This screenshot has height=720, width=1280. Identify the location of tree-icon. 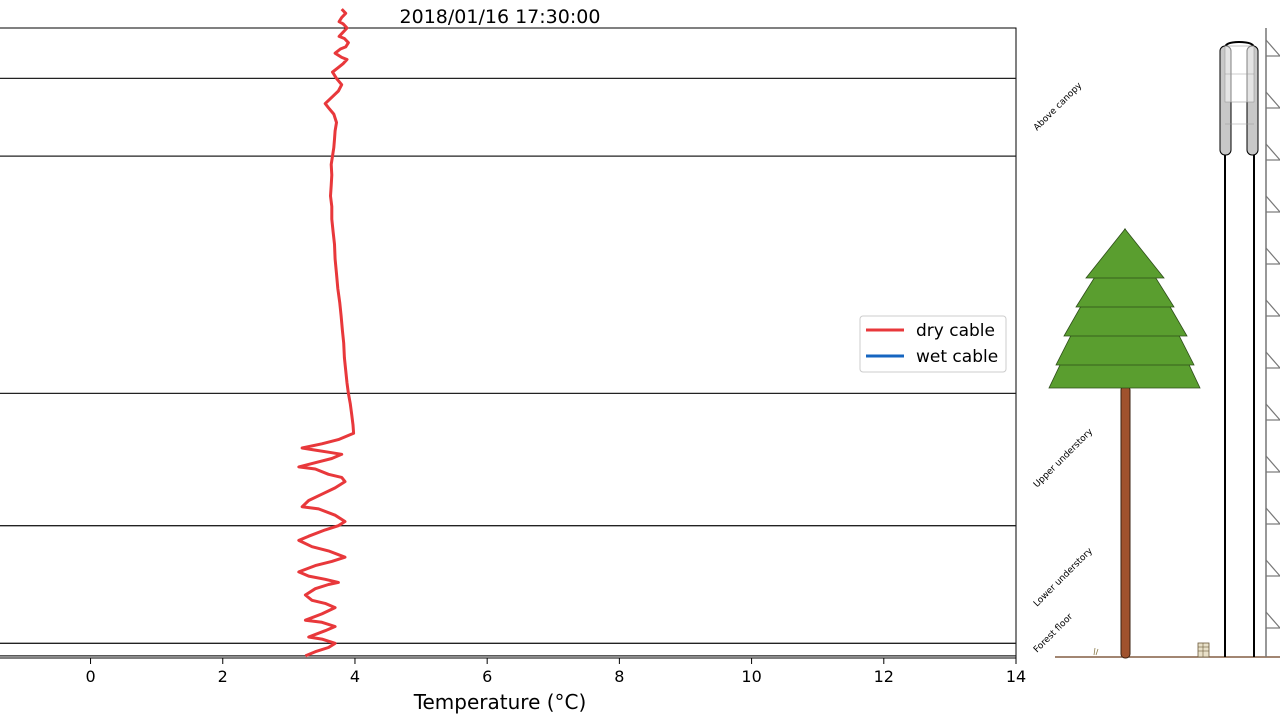
(1124, 443).